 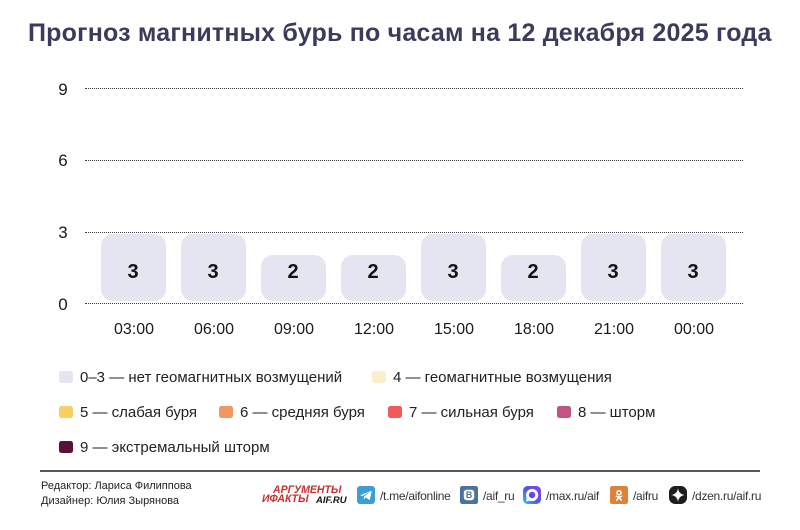 I want to click on svg-text: В, so click(x=469, y=495).